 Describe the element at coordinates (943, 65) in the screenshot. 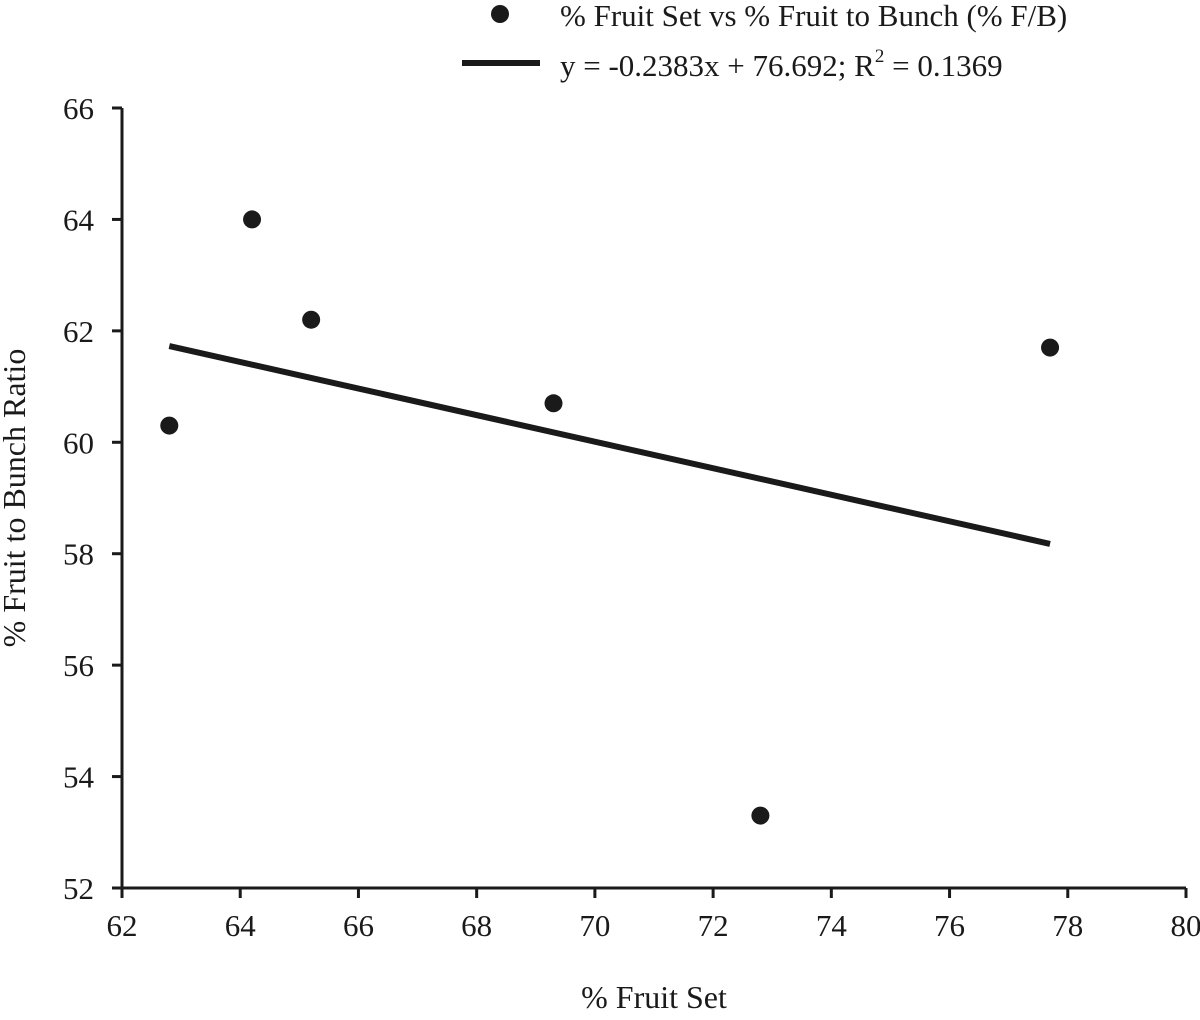

I see `legend-trend-r2: = 0.1369` at that location.